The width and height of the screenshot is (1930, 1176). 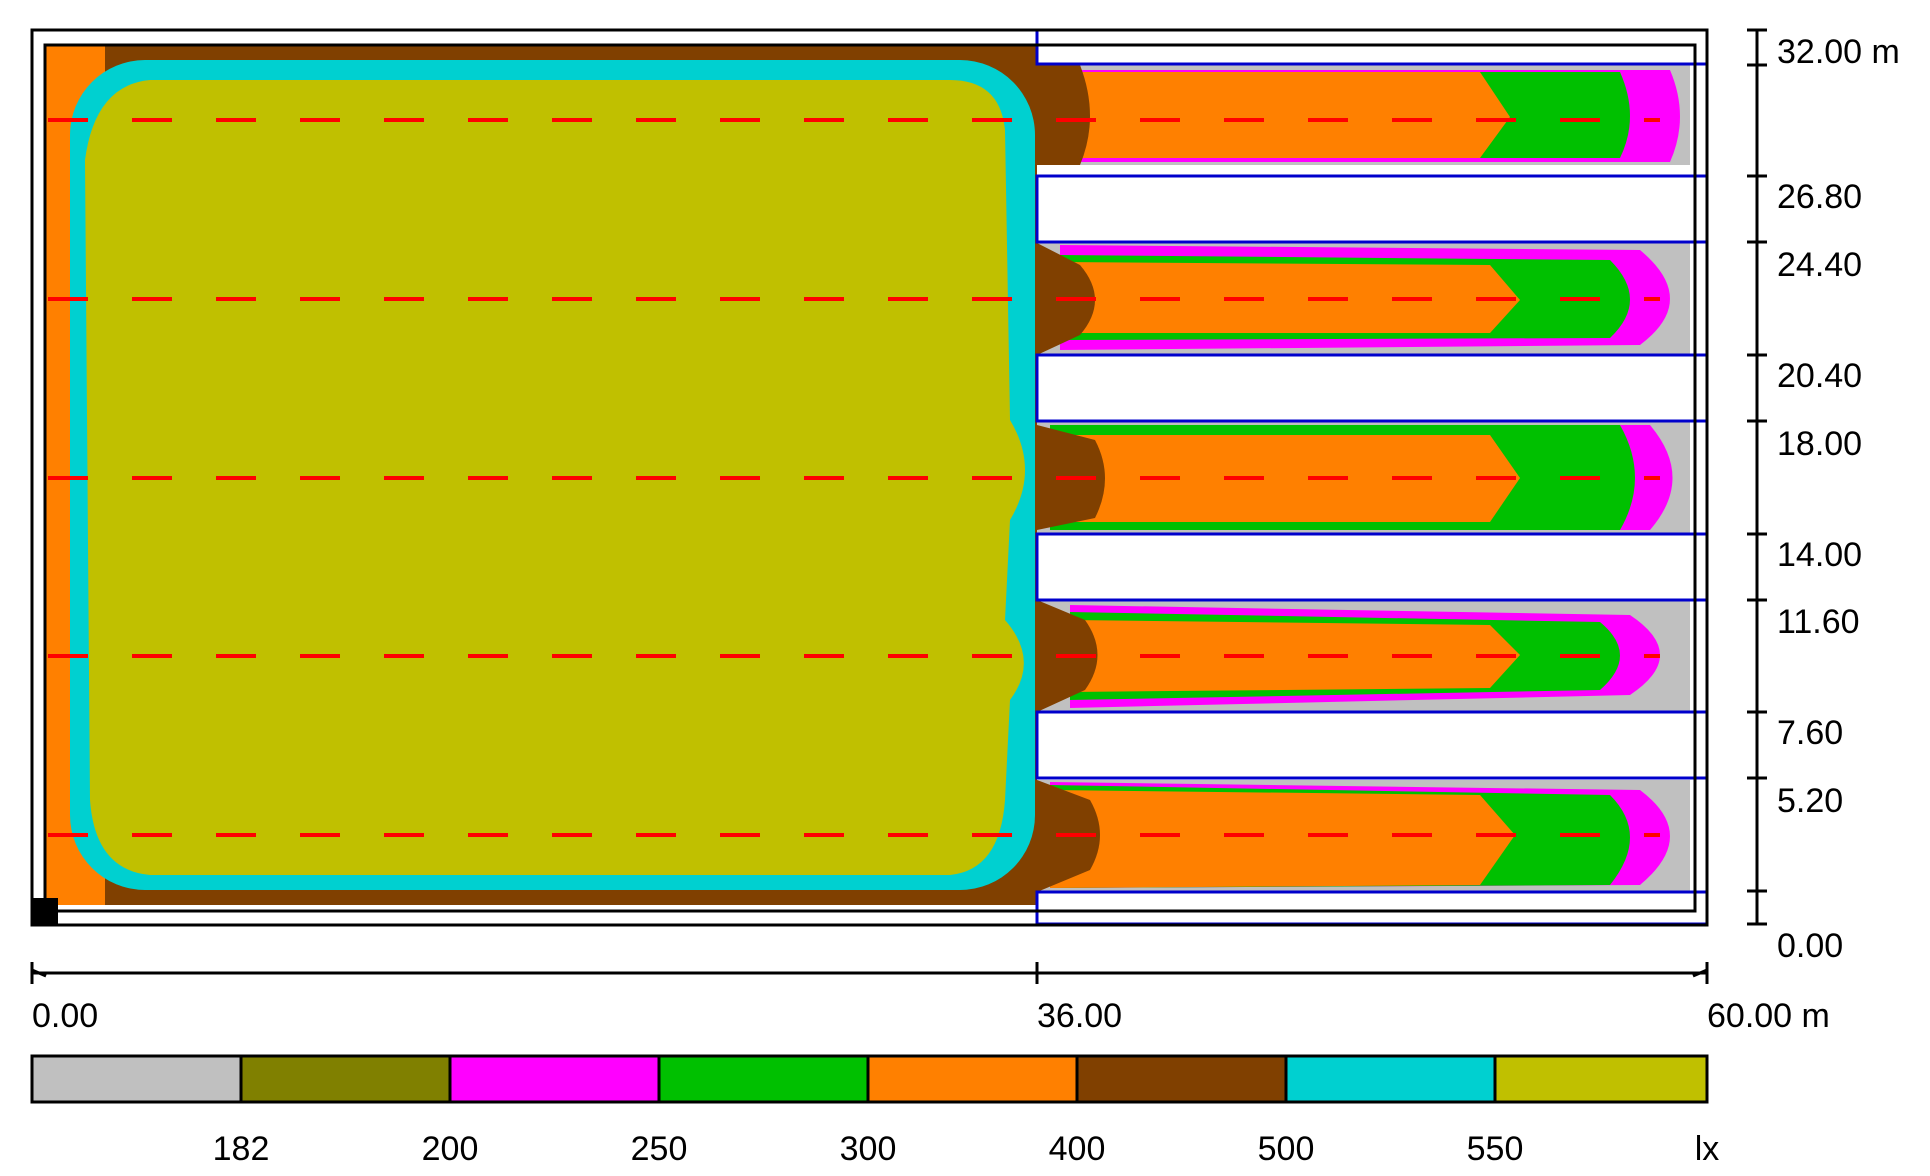 What do you see at coordinates (868, 1149) in the screenshot?
I see `legend-threshold: 300` at bounding box center [868, 1149].